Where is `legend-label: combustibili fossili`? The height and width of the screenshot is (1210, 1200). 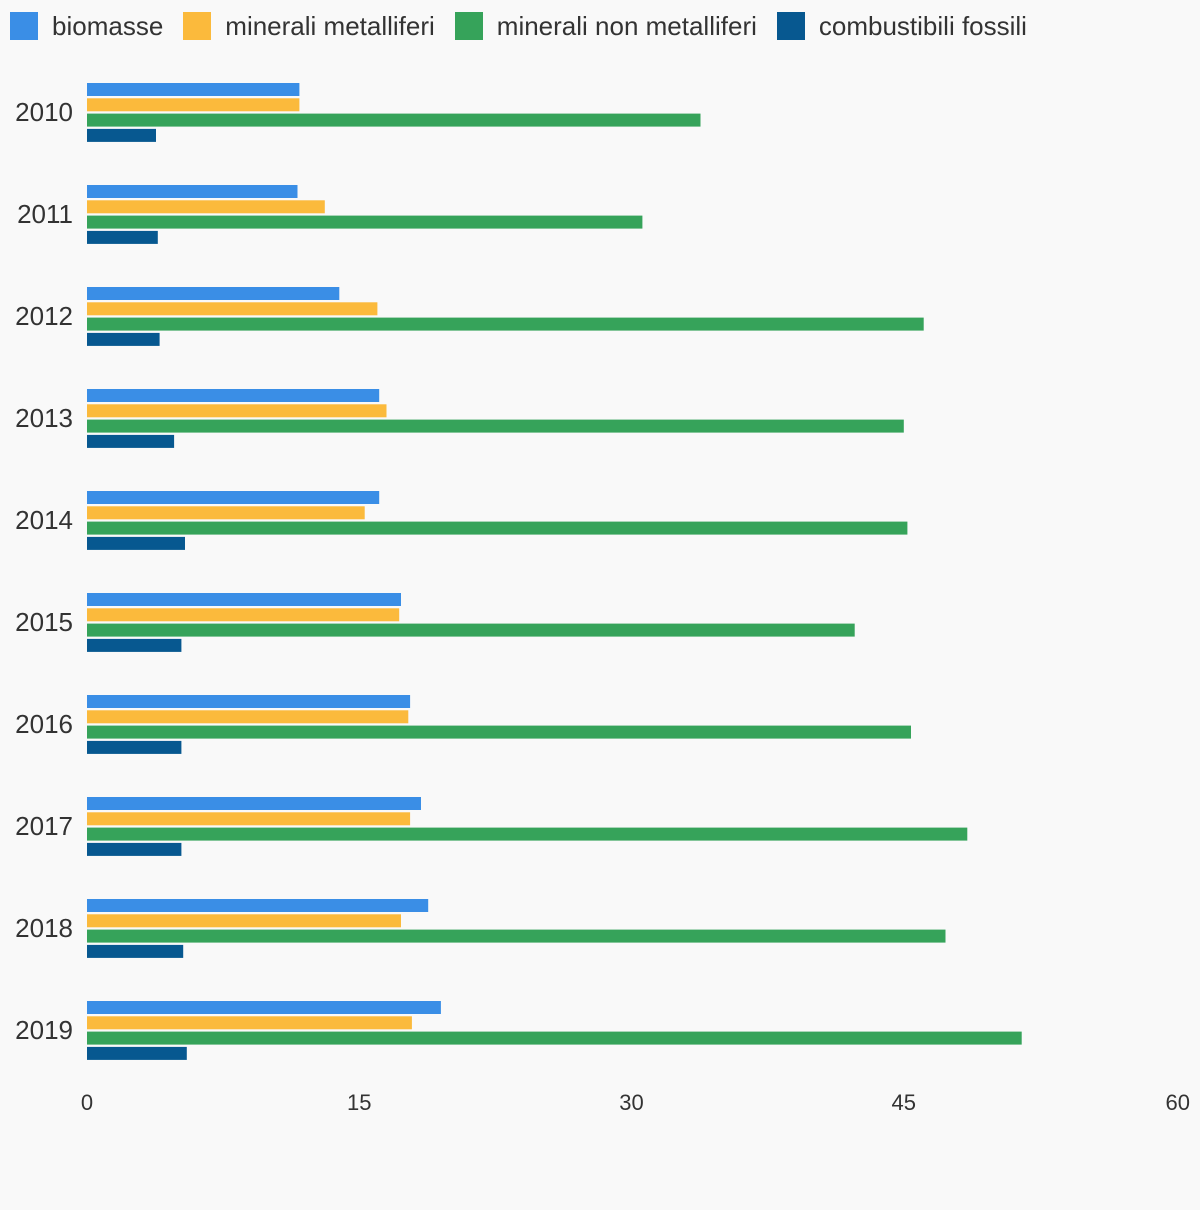
legend-label: combustibili fossili is located at coordinates (922, 25).